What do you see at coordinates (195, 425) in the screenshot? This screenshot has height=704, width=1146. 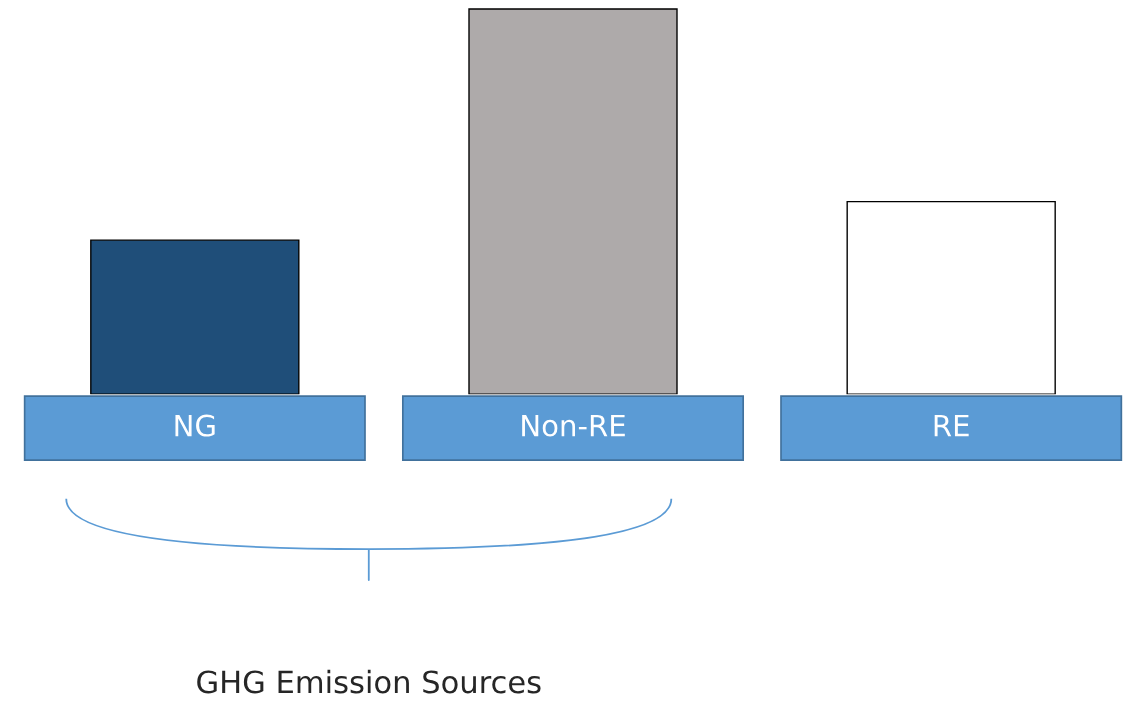 I see `x-tick-label: NG` at bounding box center [195, 425].